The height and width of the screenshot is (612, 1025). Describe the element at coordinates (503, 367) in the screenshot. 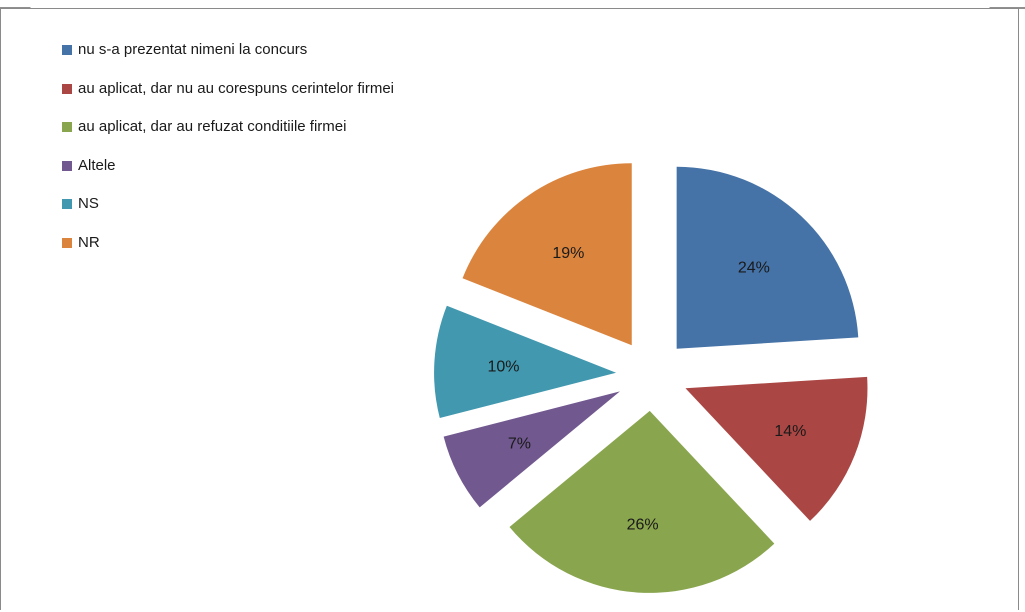

I see `slice-data-label: 10%` at that location.